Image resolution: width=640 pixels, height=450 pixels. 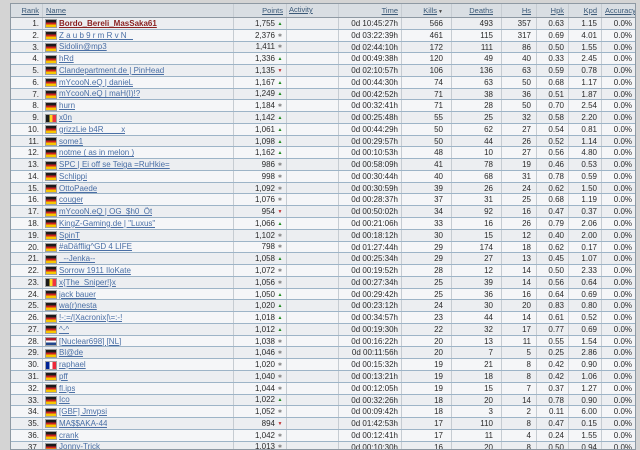 I want to click on kills-cell: 28, so click(x=427, y=270).